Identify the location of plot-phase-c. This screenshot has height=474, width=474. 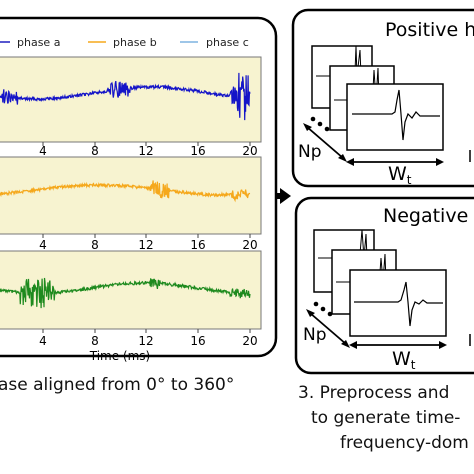
(131, 290).